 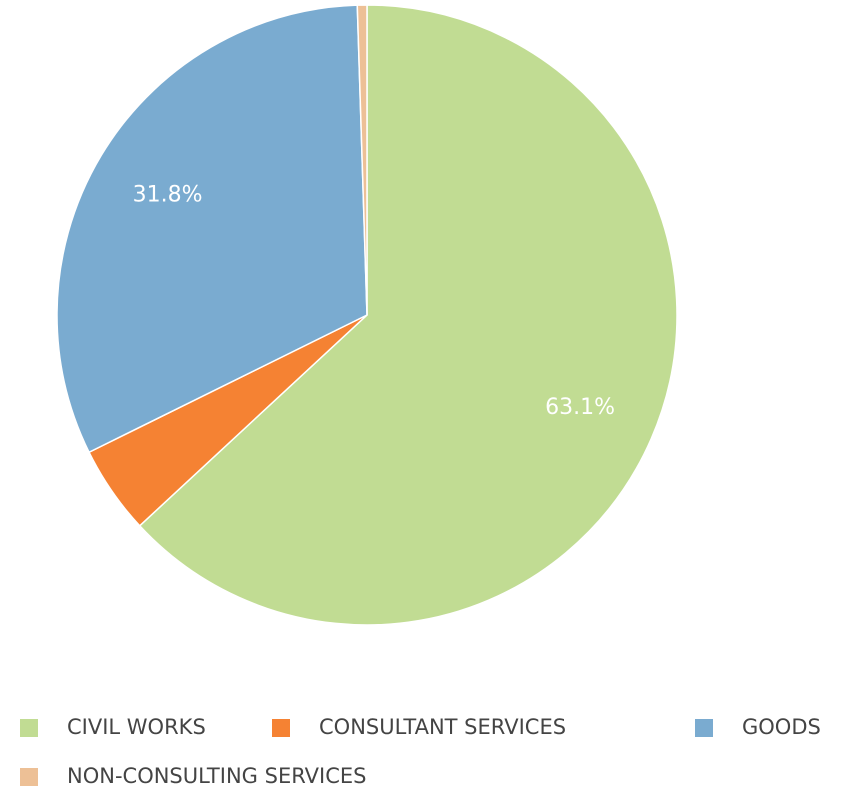 I want to click on data-label: 31.8%, so click(x=168, y=194).